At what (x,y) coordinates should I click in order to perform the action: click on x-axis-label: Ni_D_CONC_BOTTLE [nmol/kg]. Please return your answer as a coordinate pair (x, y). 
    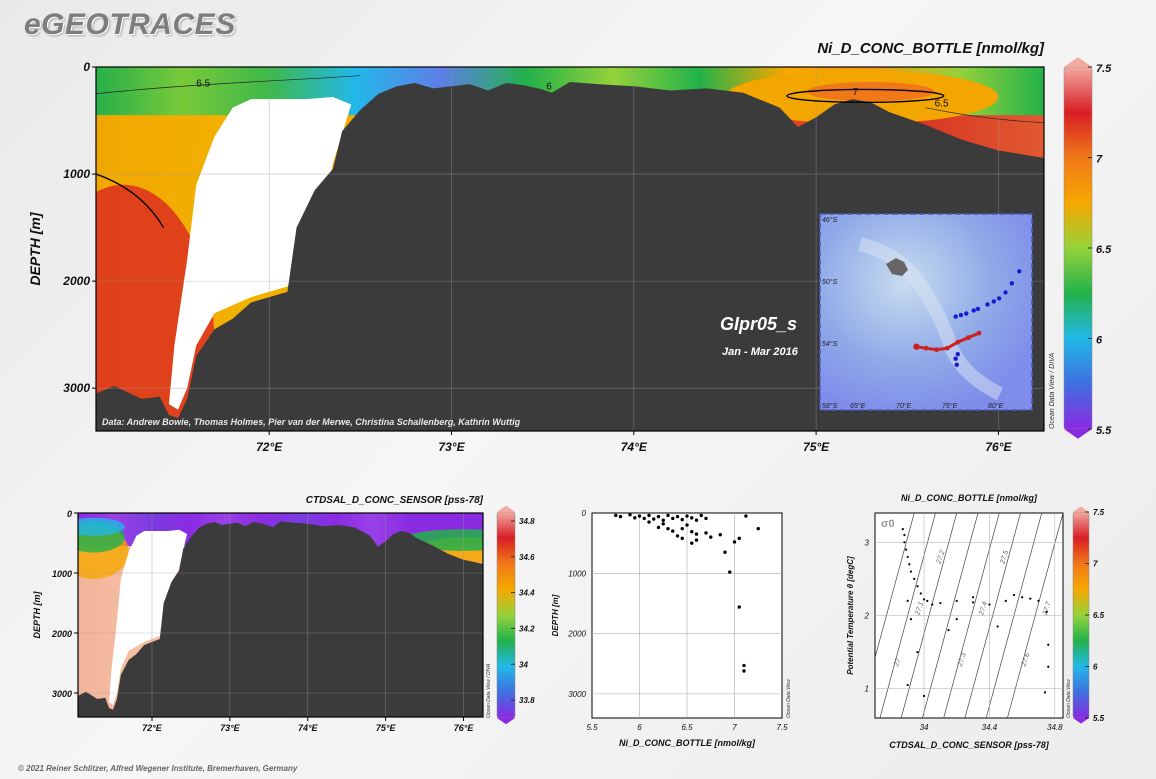
    Looking at the image, I should click on (687, 743).